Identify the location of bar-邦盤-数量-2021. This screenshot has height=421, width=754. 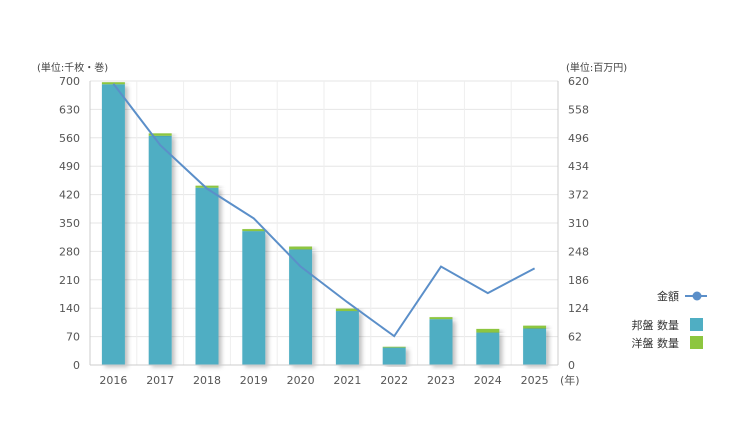
(347, 338).